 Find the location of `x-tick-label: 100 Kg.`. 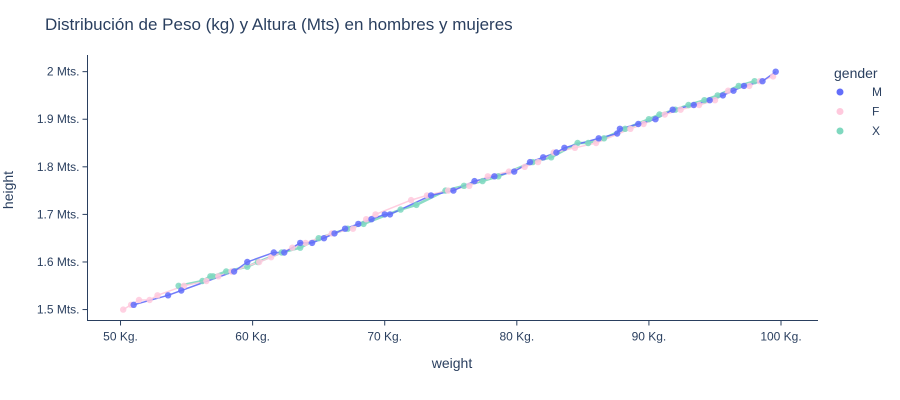

x-tick-label: 100 Kg. is located at coordinates (780, 337).